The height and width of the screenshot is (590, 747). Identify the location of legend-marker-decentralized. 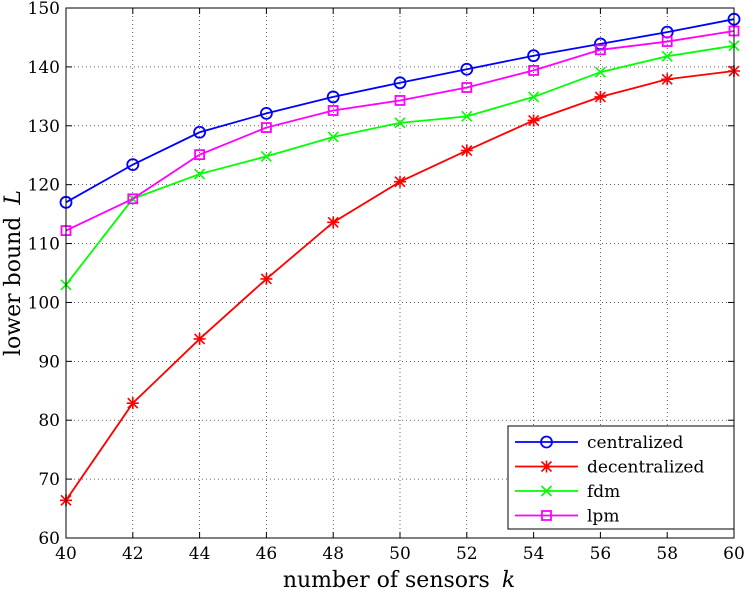
(546, 466).